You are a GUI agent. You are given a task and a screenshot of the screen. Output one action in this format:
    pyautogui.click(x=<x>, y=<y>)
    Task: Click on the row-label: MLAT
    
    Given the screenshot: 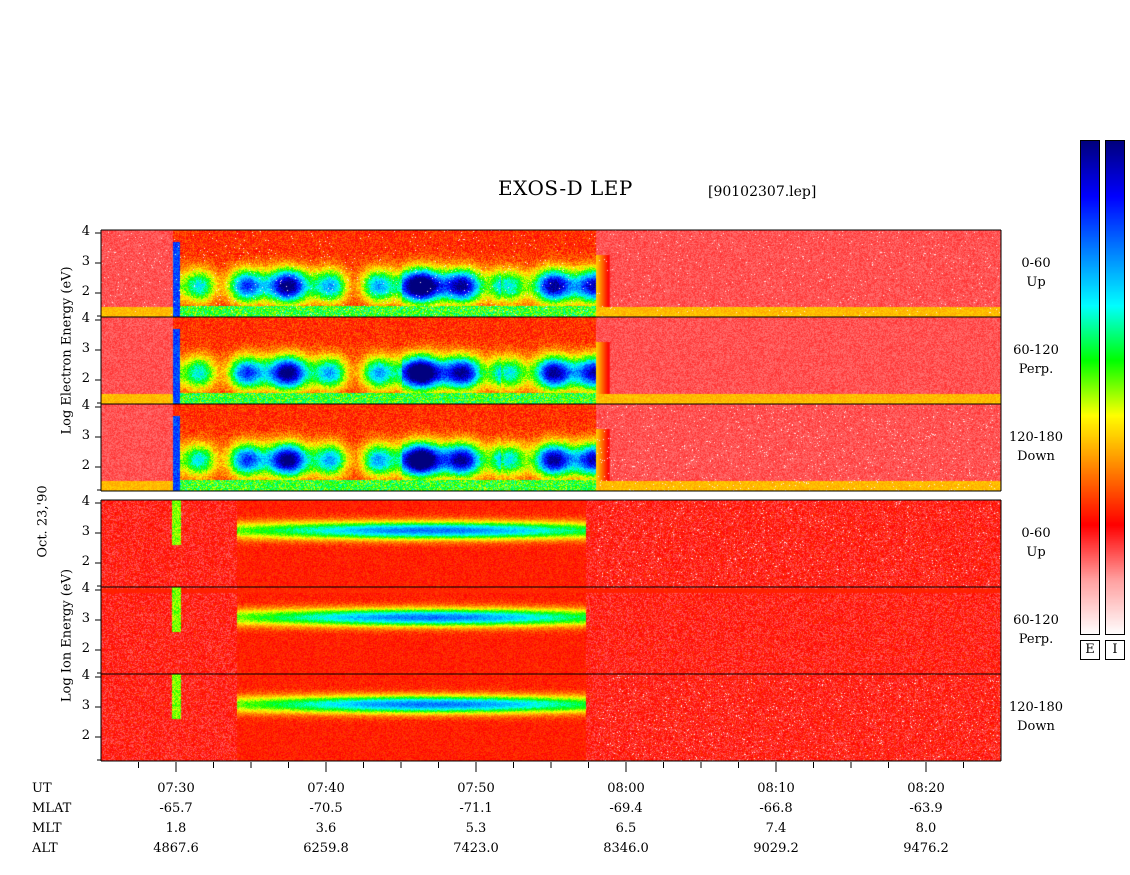 What is the action you would take?
    pyautogui.click(x=52, y=808)
    